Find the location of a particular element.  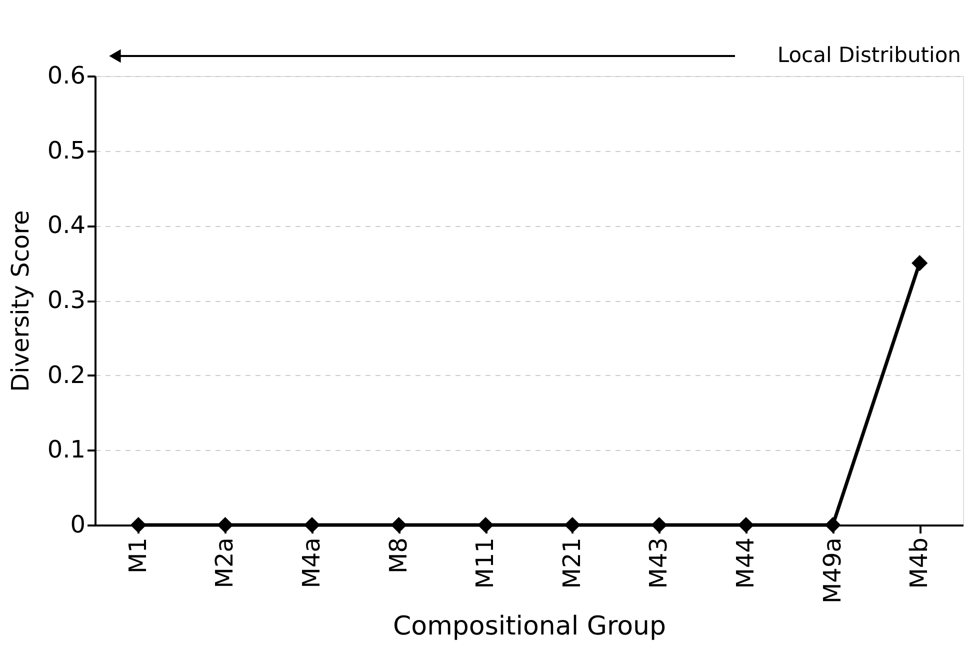

y-axis-title: Diversity Score is located at coordinates (20, 301).